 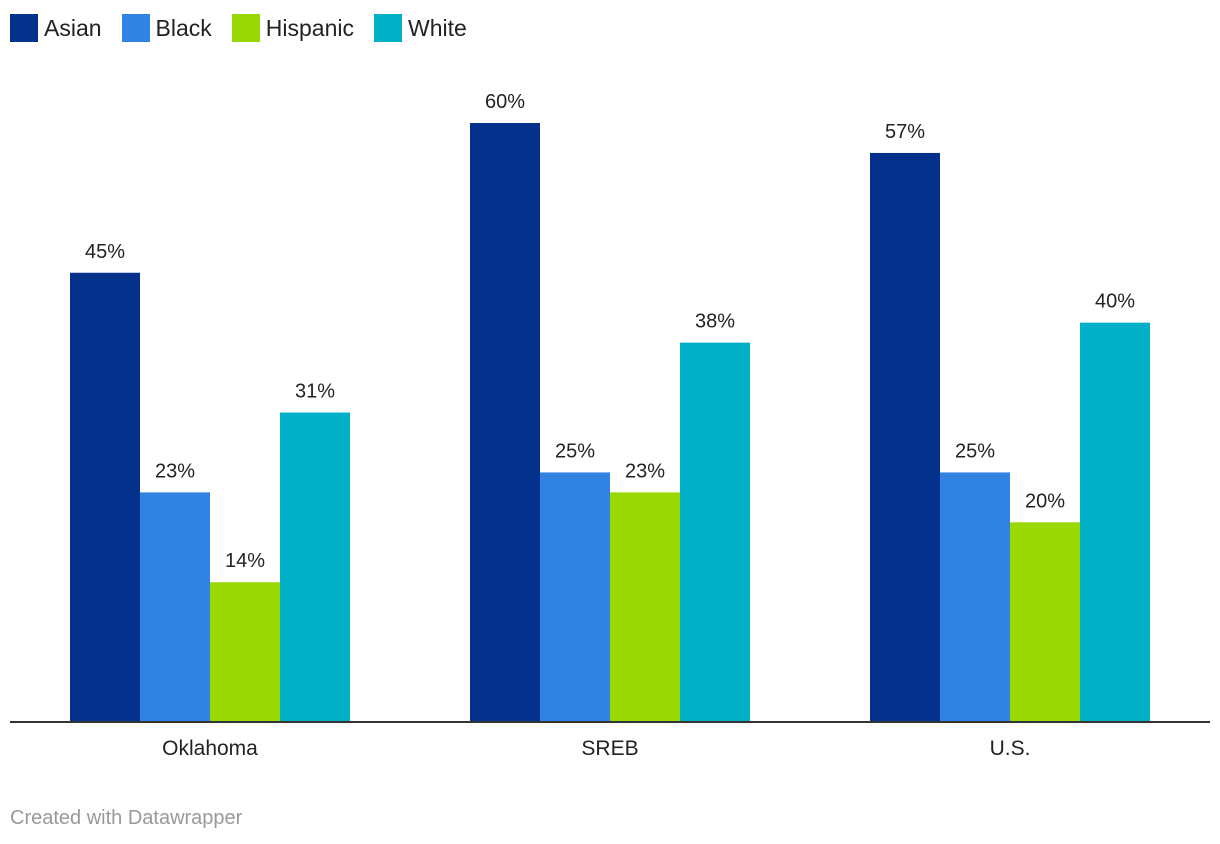 I want to click on bar-oklahoma-white, so click(x=315, y=567).